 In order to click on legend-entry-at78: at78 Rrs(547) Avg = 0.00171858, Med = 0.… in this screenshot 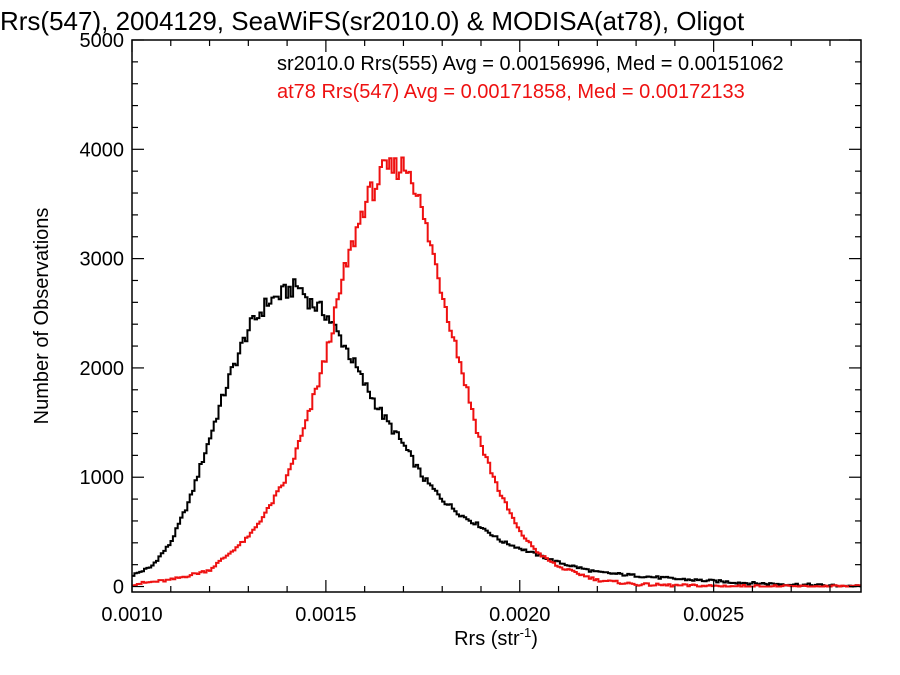, I will do `click(511, 92)`.